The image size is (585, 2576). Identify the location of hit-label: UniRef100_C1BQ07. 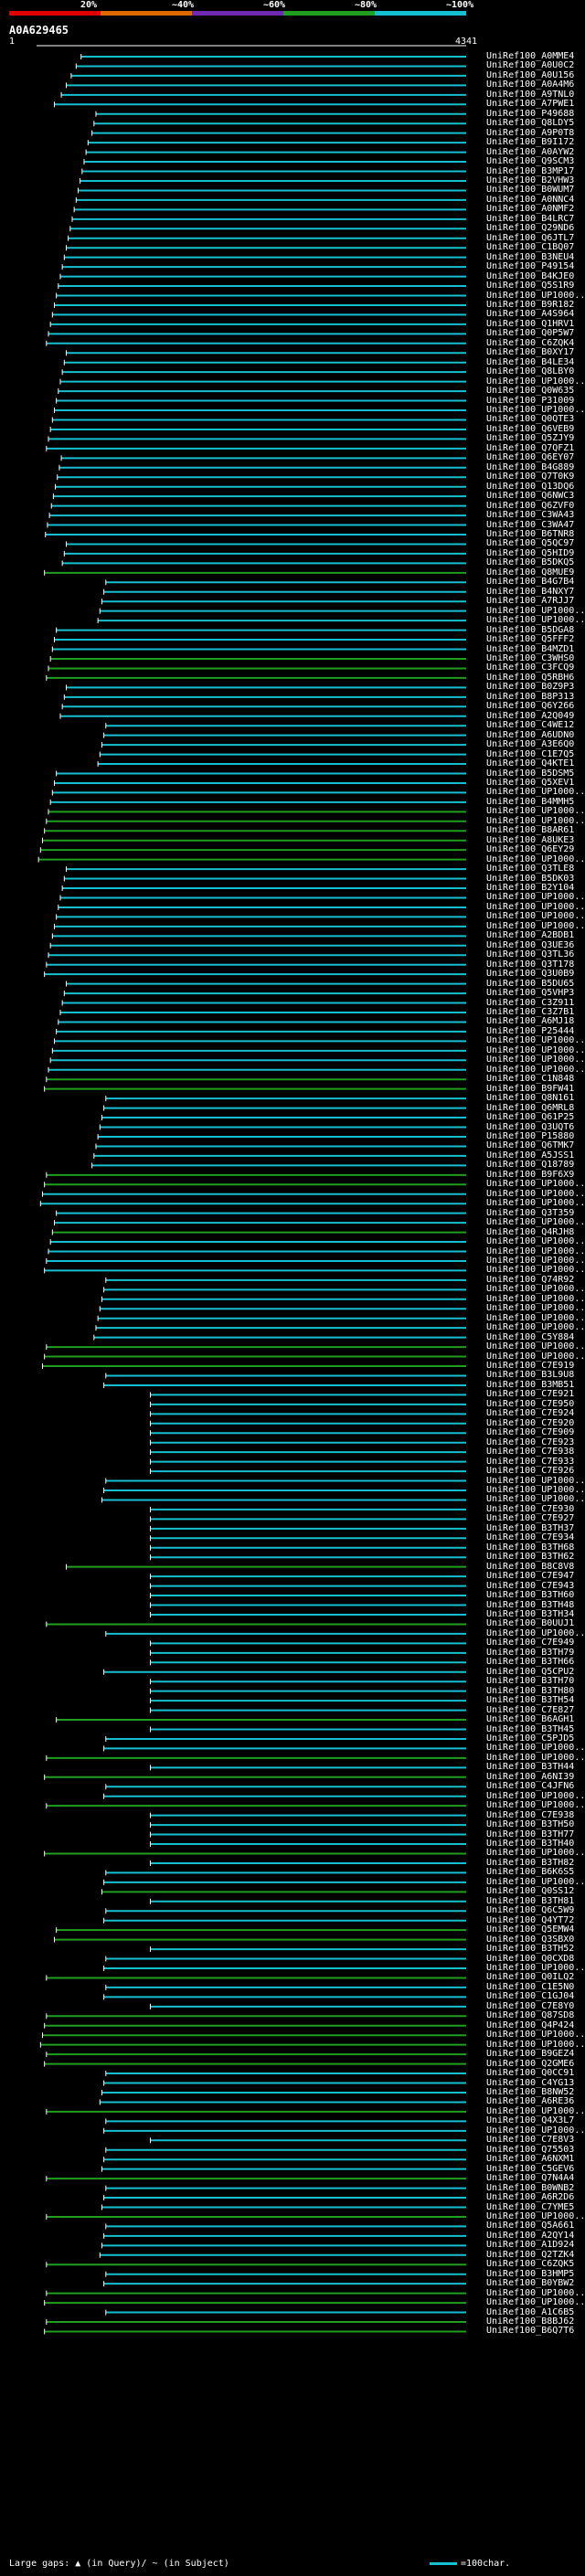
(531, 247).